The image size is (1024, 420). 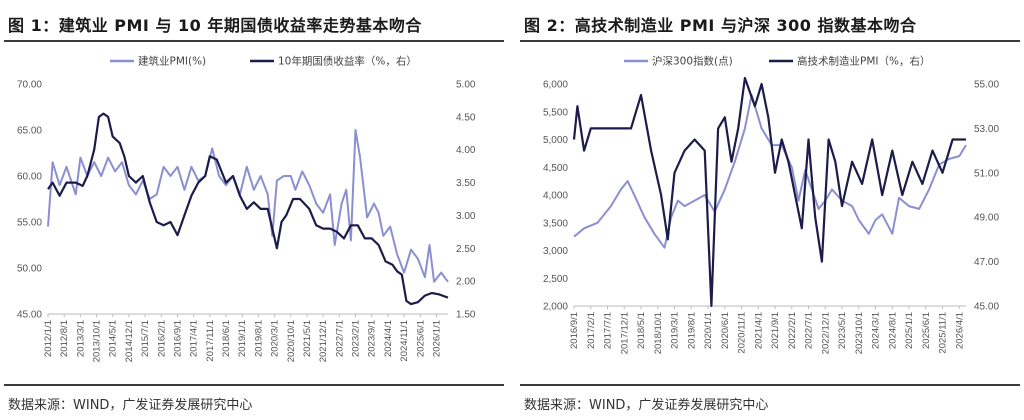 What do you see at coordinates (323, 341) in the screenshot?
I see `x-tick-label: 2021/12/1` at bounding box center [323, 341].